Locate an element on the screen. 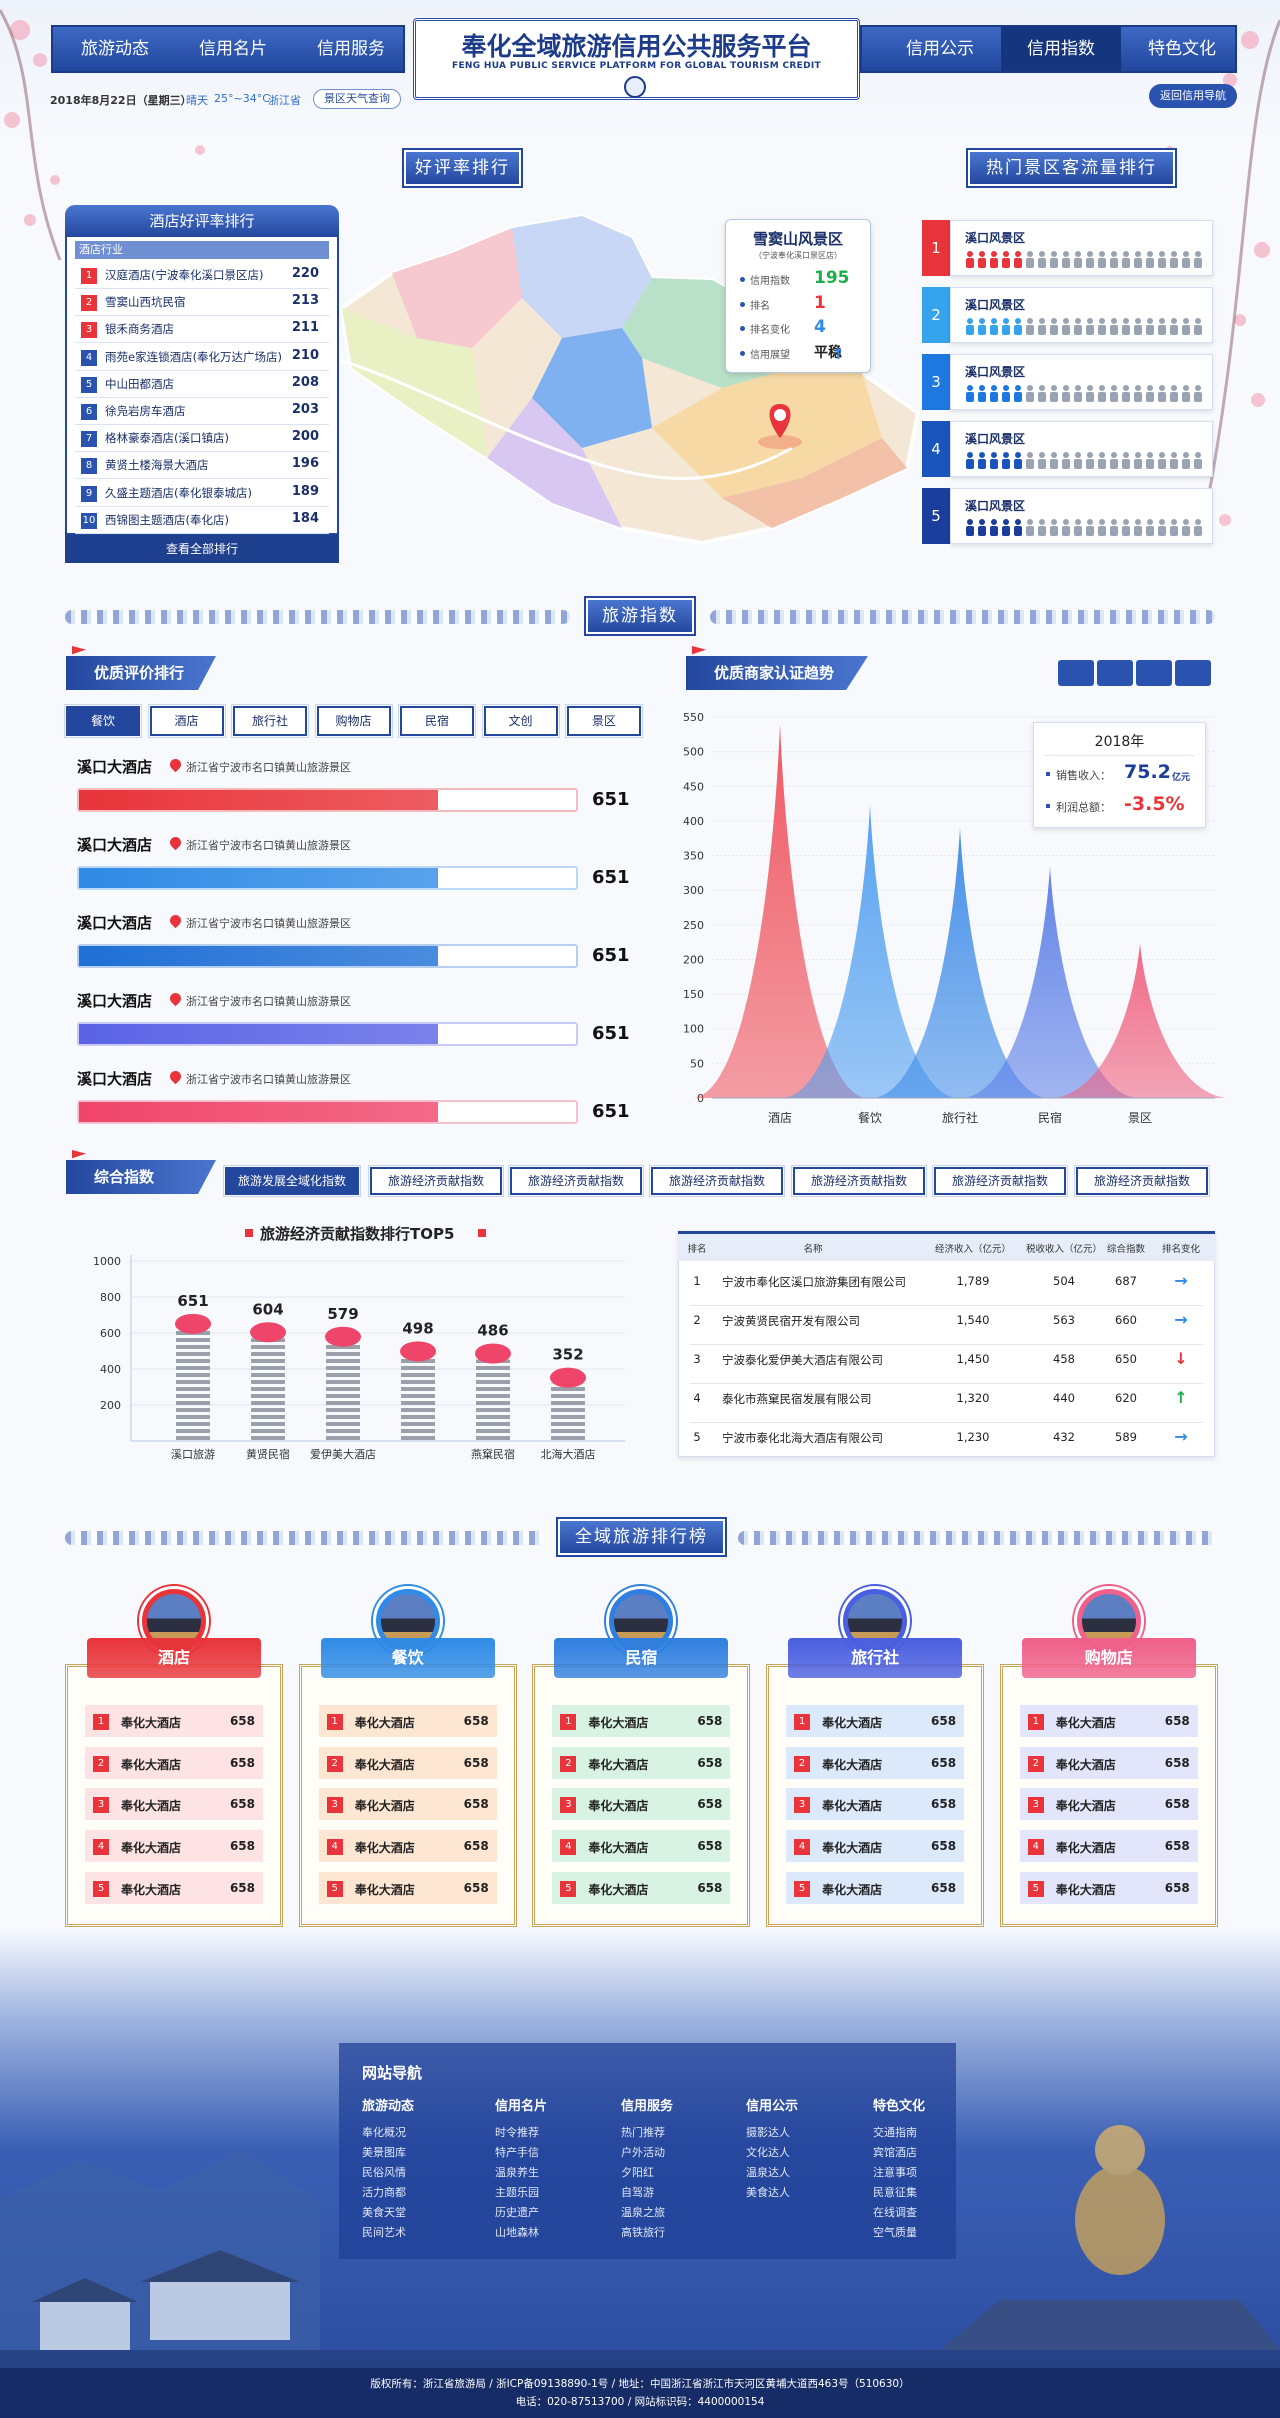  tab: 民宿 is located at coordinates (437, 721).